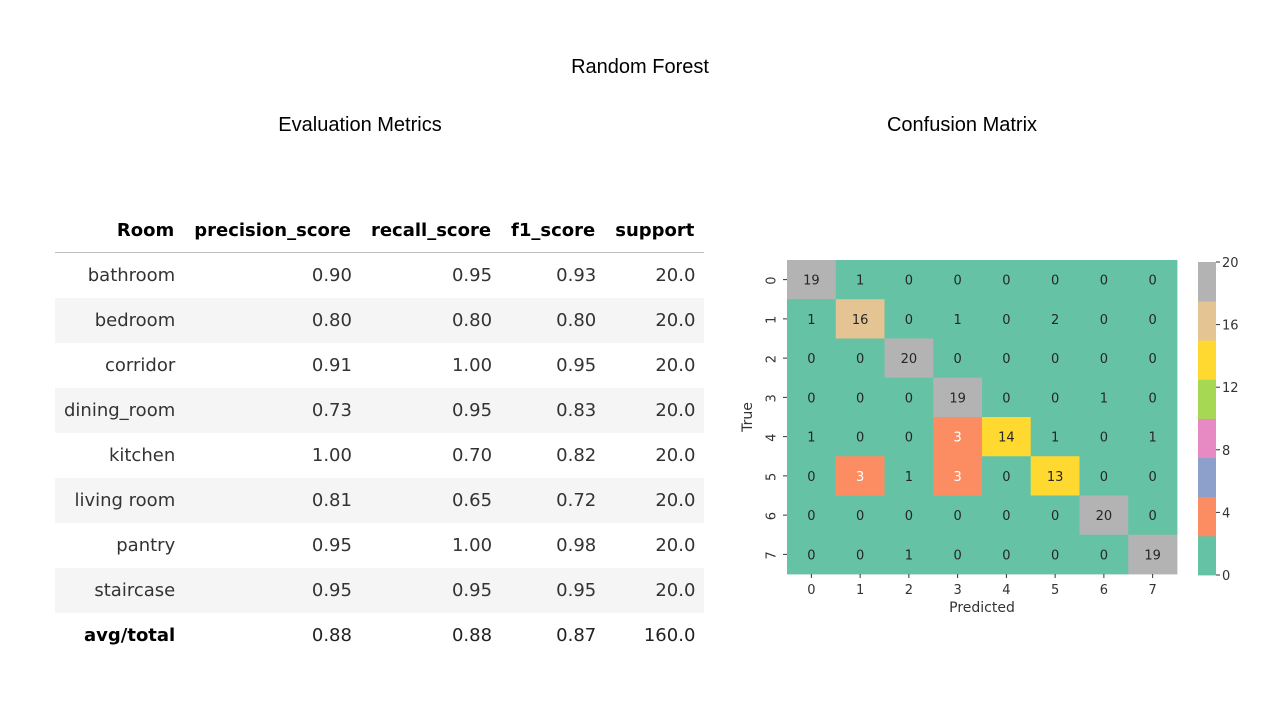  I want to click on cell-value-label: 14, so click(1006, 438).